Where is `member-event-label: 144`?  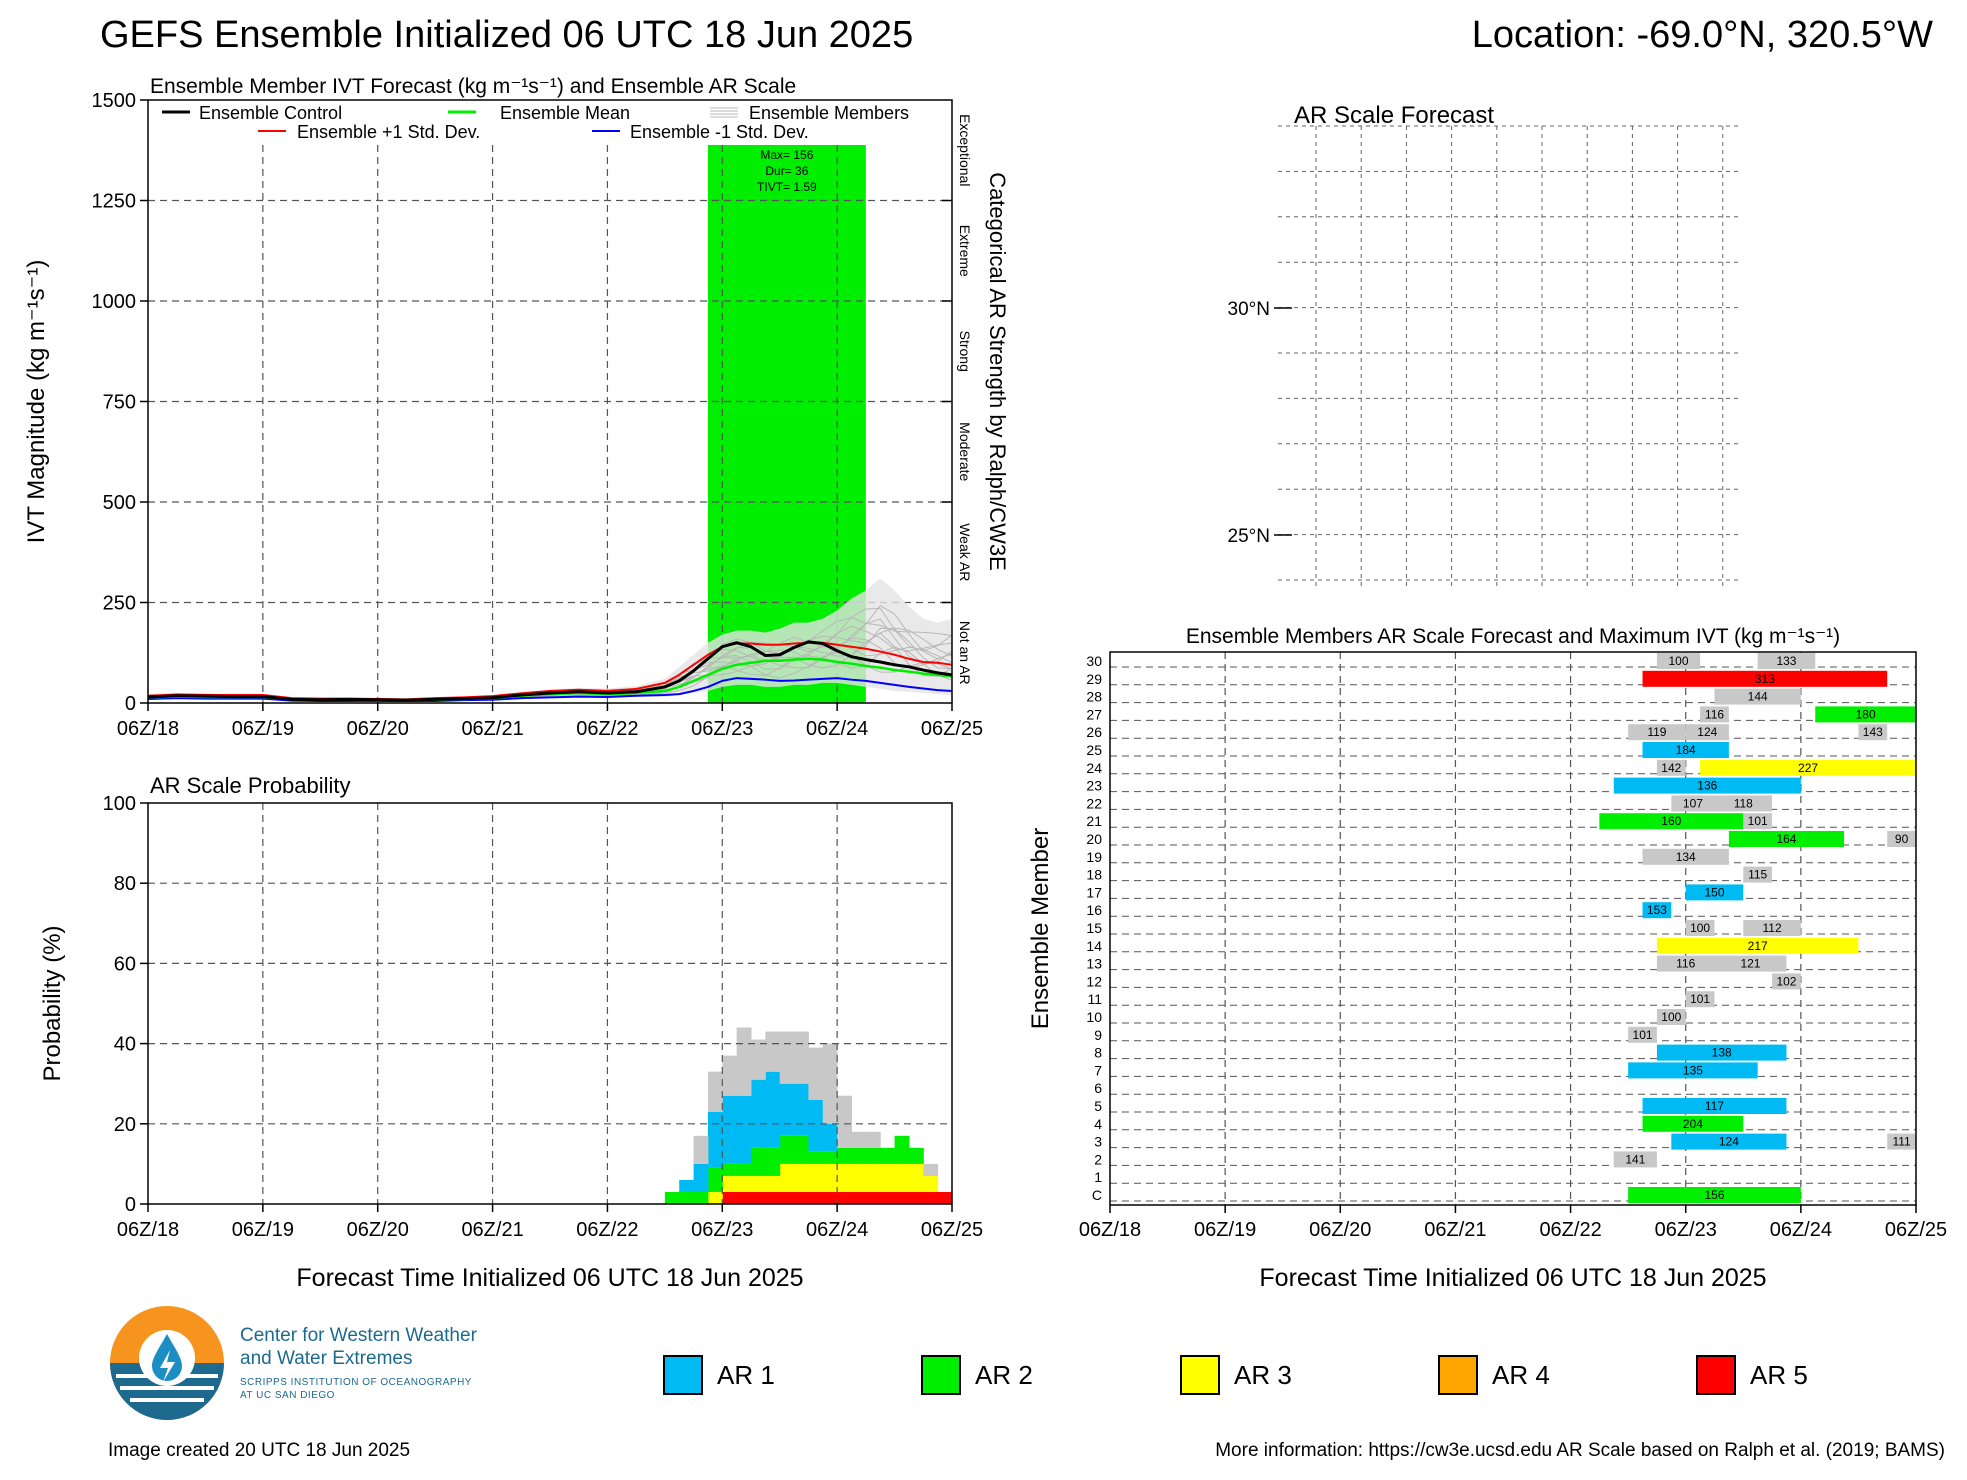
member-event-label: 144 is located at coordinates (1758, 697).